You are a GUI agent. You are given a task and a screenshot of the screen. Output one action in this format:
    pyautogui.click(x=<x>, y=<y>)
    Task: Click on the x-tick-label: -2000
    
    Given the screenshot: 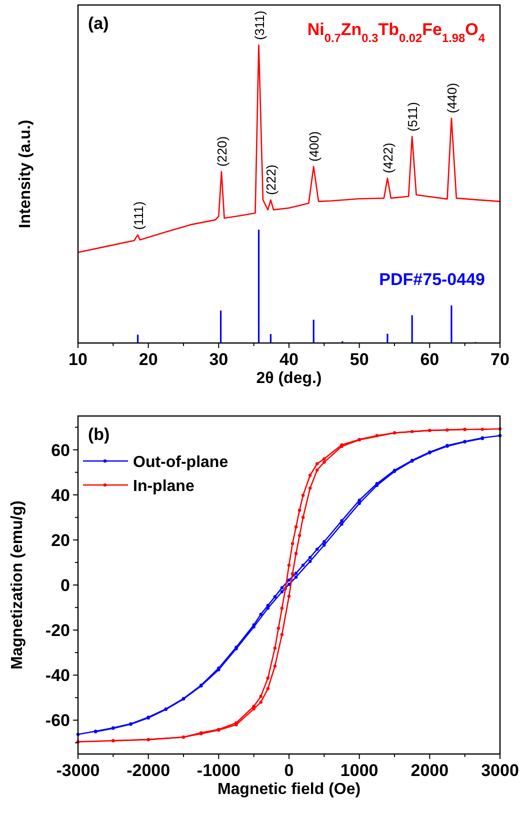 What is the action you would take?
    pyautogui.click(x=148, y=770)
    